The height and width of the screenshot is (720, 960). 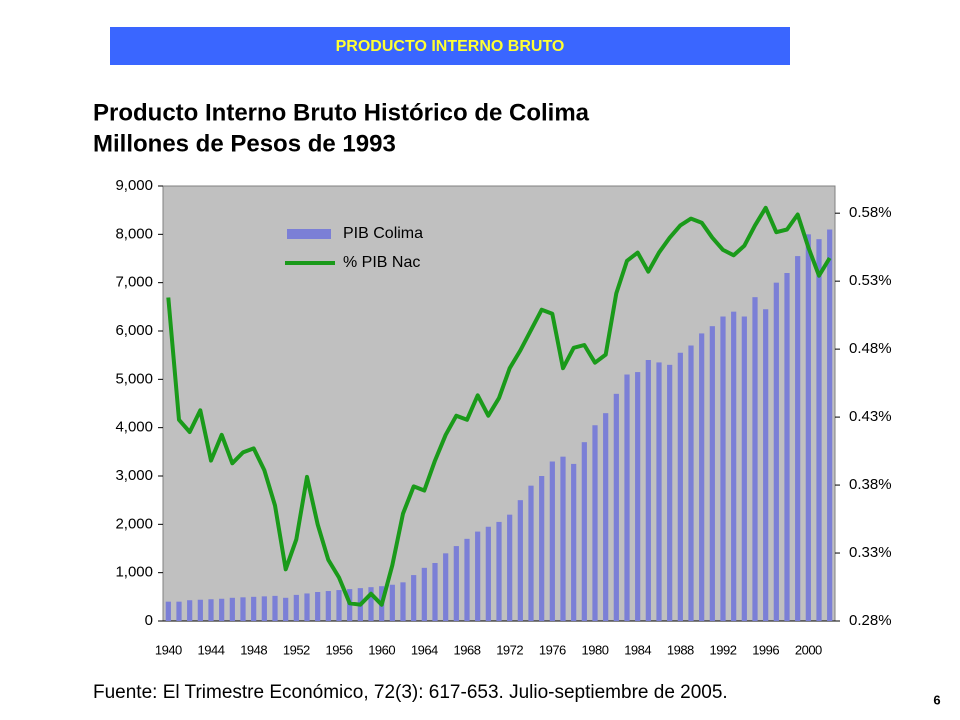 I want to click on y2-tick-label: 0.38%, so click(x=870, y=484).